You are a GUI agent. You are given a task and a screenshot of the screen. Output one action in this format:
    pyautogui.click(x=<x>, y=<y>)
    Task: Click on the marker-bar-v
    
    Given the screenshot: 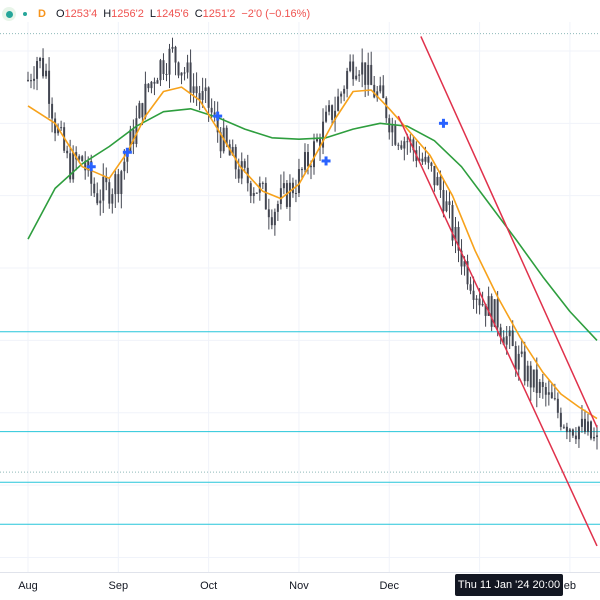 What is the action you would take?
    pyautogui.click(x=218, y=116)
    